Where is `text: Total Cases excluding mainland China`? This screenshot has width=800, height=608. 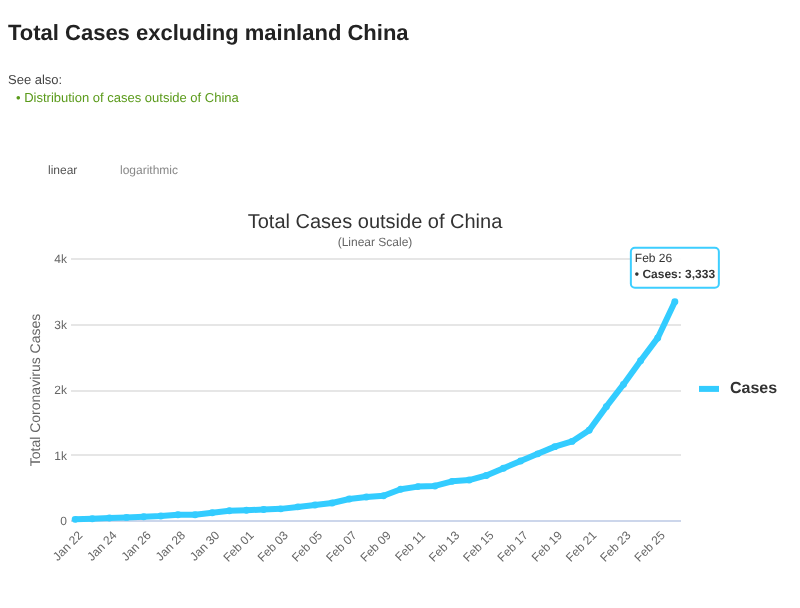
text: Total Cases excluding mainland China is located at coordinates (209, 34).